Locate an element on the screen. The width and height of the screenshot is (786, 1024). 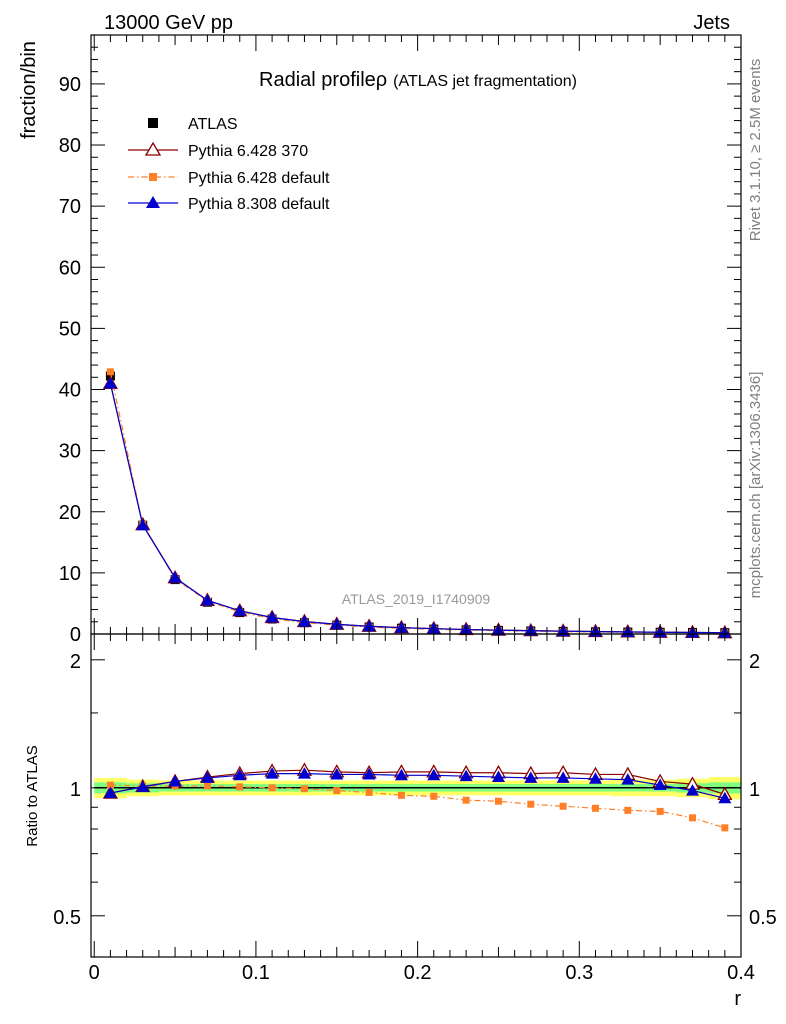
legend-label-atlas: ATLAS is located at coordinates (213, 124).